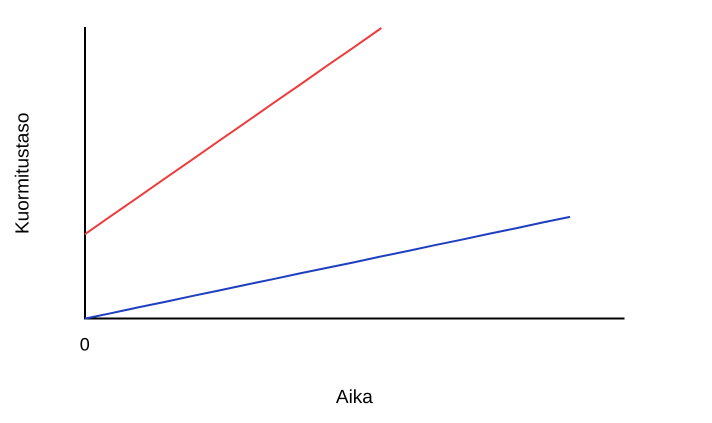  I want to click on y-axis-title: Kuormitustaso, so click(23, 173).